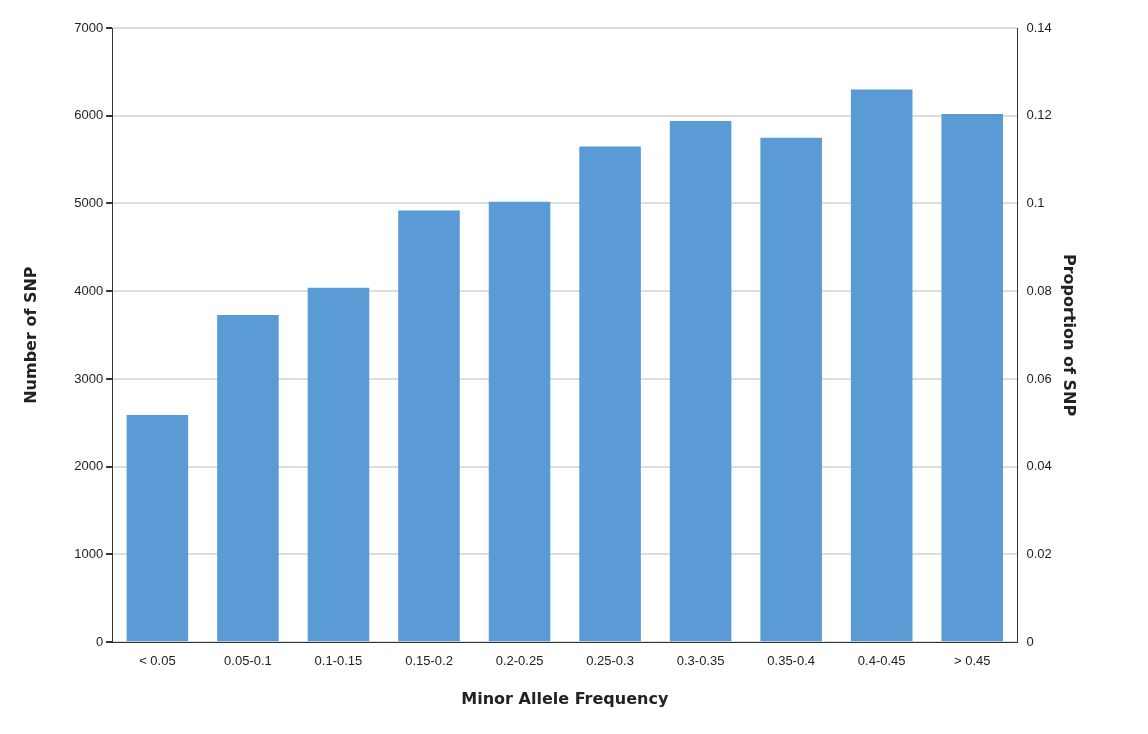  What do you see at coordinates (700, 660) in the screenshot?
I see `x-tick-label: 0.3-0.35` at bounding box center [700, 660].